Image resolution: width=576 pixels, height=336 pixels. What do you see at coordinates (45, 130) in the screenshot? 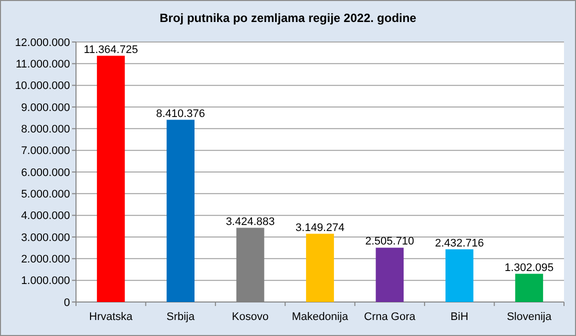
I see `y-tick-label: 8.000.000` at bounding box center [45, 130].